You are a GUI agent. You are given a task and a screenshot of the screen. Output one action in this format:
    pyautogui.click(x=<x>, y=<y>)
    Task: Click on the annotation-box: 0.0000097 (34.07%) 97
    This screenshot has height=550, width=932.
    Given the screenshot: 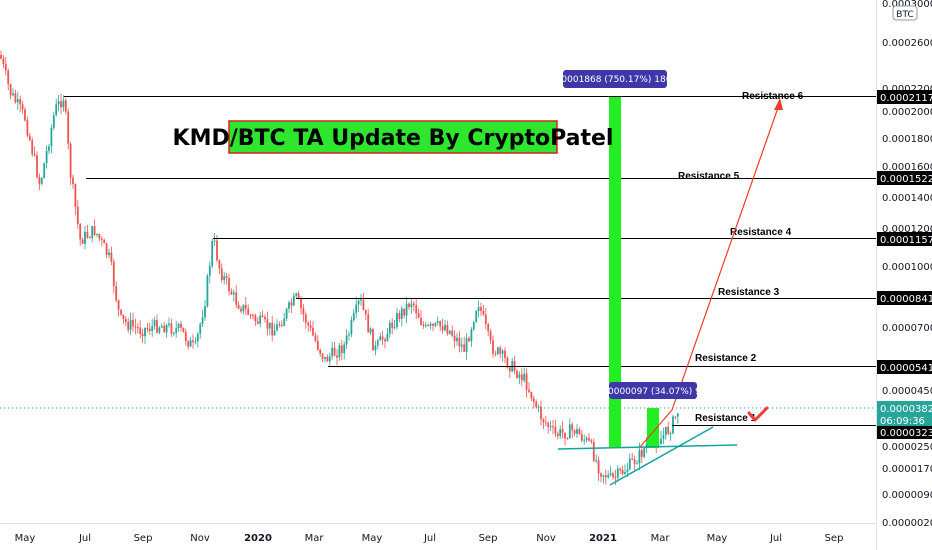 What is the action you would take?
    pyautogui.click(x=653, y=390)
    